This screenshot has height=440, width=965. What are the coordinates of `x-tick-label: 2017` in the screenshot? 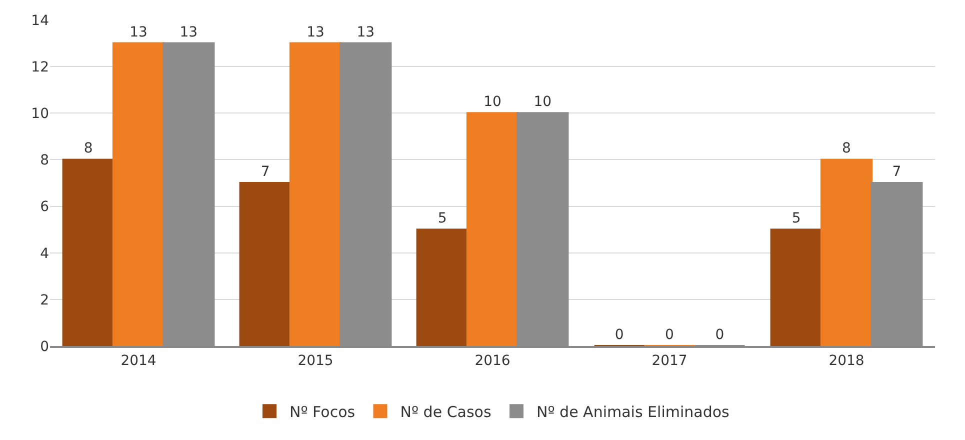 It's located at (670, 360).